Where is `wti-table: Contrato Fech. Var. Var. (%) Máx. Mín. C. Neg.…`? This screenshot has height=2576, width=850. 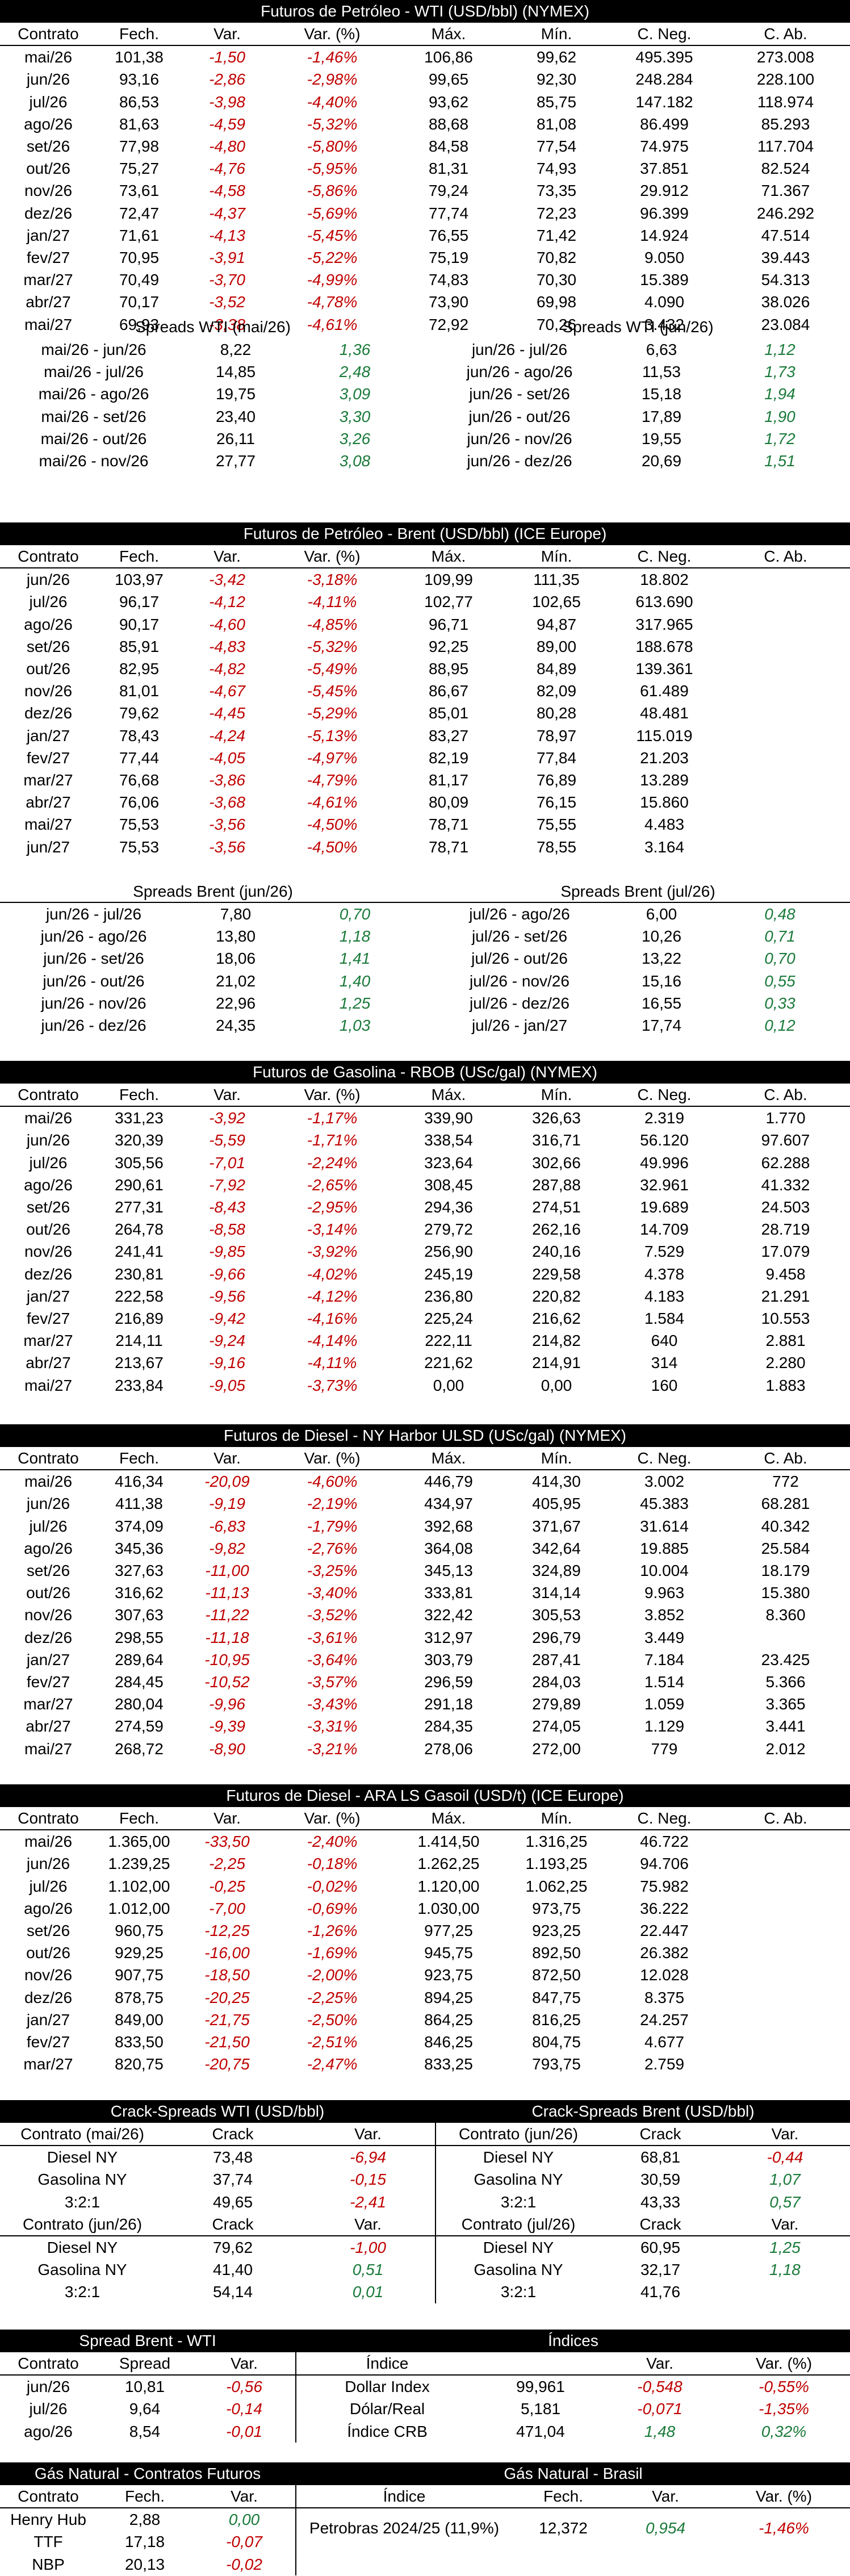 wti-table: Contrato Fech. Var. Var. (%) Máx. Mín. C. Neg.… is located at coordinates (425, 179).